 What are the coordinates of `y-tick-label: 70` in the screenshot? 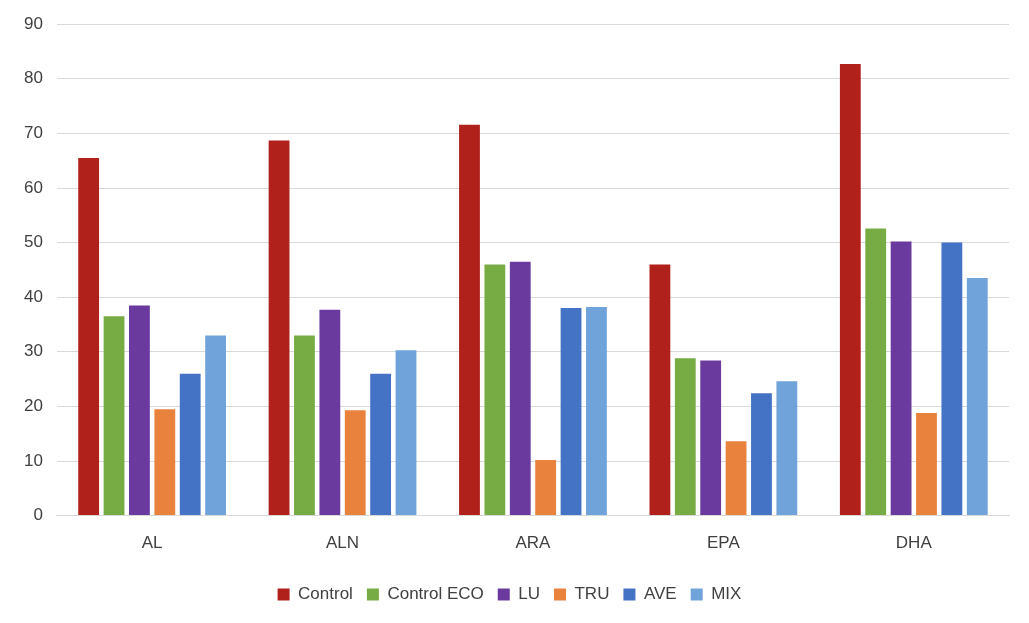 It's located at (33, 133).